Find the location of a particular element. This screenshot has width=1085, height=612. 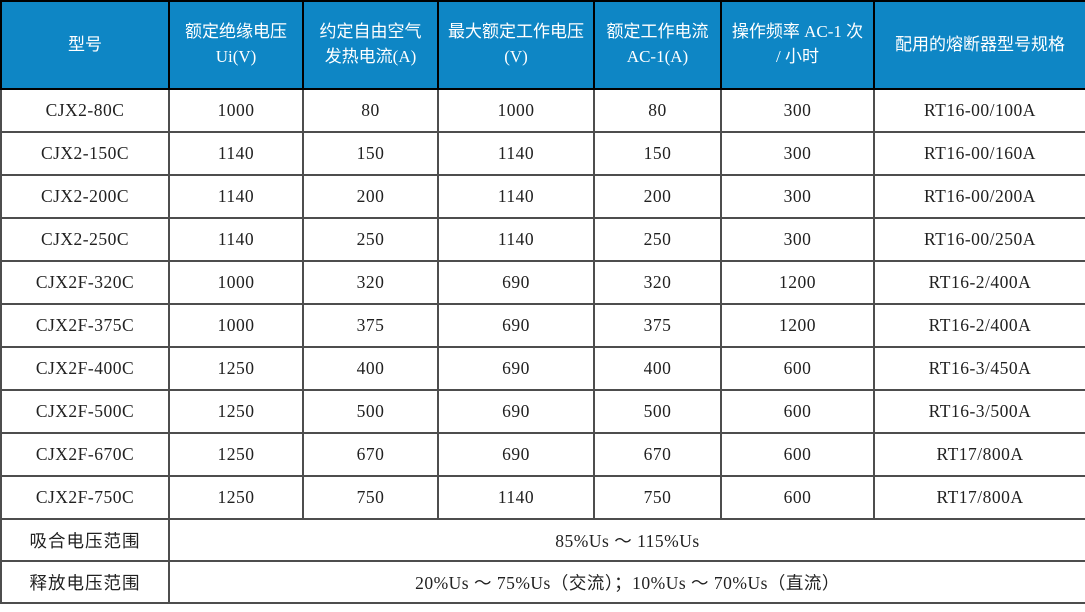

col-header-rated-insulation-voltage: 额定绝缘电压 Ui(V) is located at coordinates (236, 45).